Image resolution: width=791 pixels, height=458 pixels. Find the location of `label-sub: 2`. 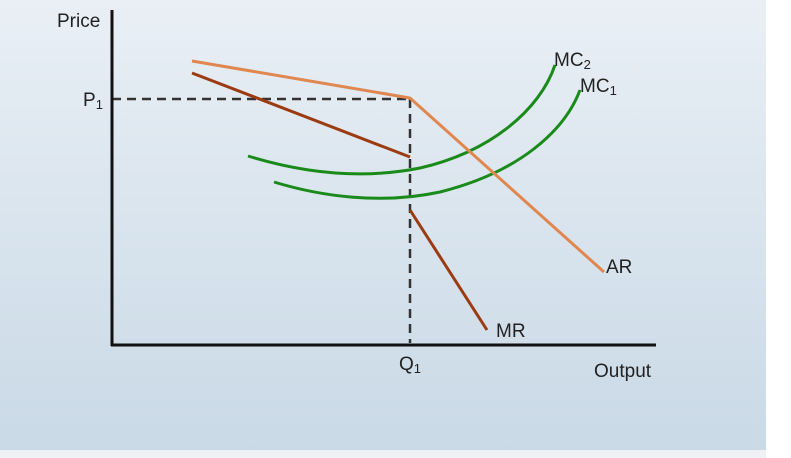

label-sub: 2 is located at coordinates (587, 64).